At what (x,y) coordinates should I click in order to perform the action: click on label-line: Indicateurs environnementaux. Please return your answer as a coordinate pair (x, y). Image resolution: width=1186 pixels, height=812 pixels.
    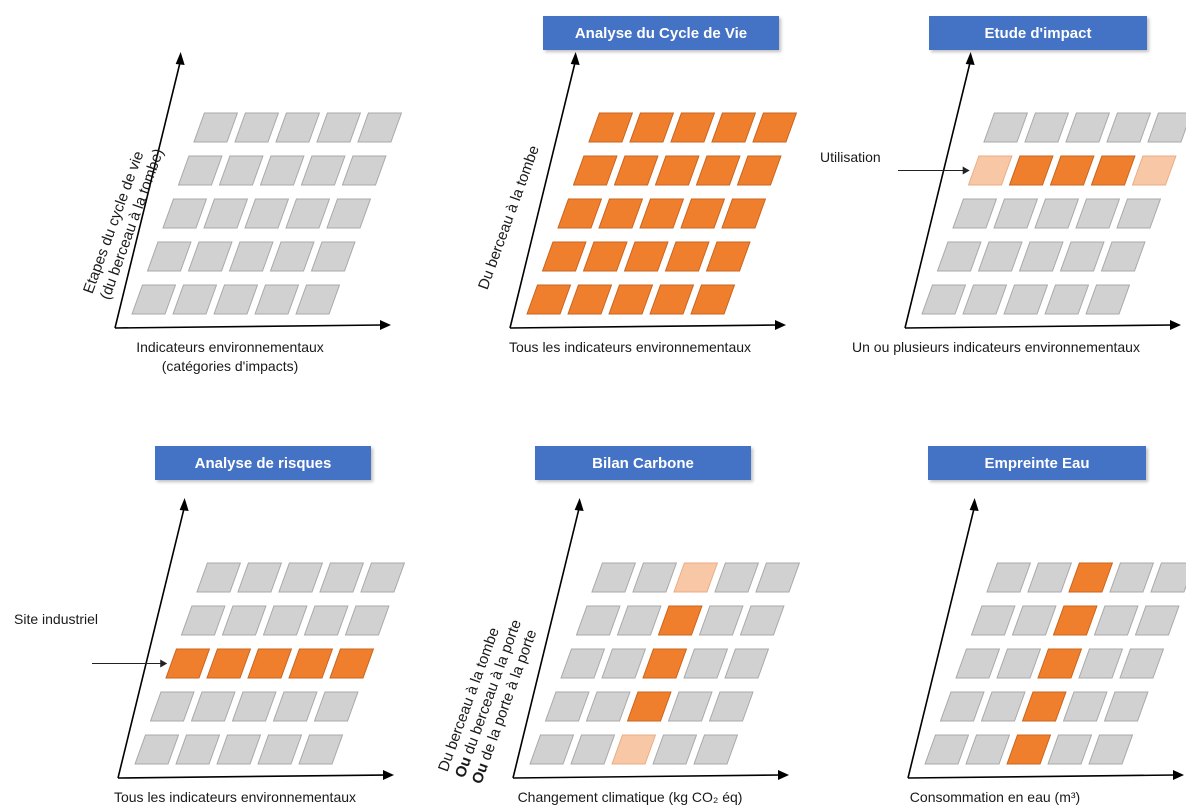
    Looking at the image, I should click on (230, 347).